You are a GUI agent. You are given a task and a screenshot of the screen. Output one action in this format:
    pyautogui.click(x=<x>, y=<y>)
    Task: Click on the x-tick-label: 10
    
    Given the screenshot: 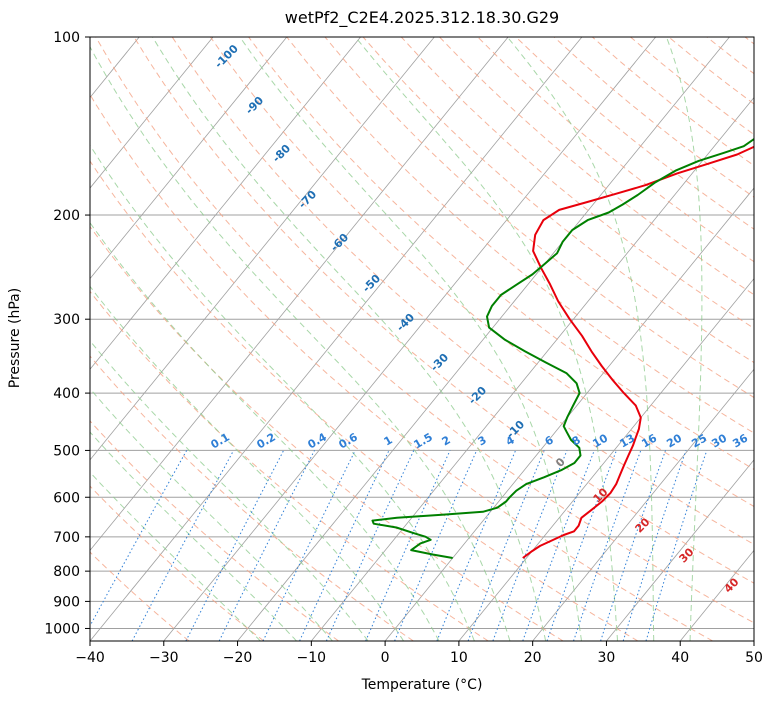 What is the action you would take?
    pyautogui.click(x=459, y=658)
    